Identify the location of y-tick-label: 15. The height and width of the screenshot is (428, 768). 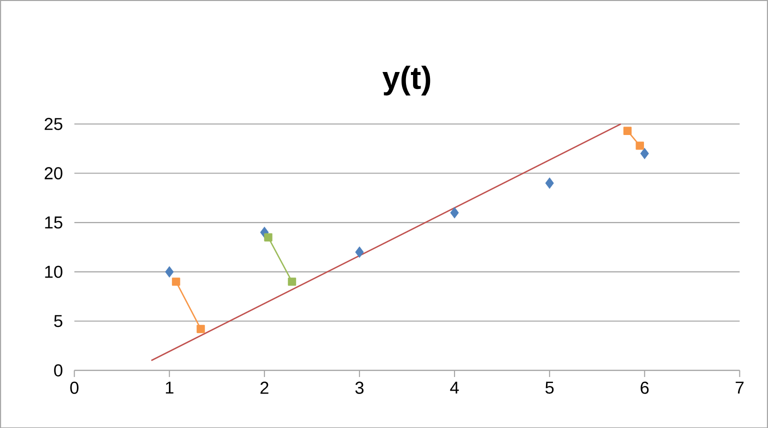
(53, 222).